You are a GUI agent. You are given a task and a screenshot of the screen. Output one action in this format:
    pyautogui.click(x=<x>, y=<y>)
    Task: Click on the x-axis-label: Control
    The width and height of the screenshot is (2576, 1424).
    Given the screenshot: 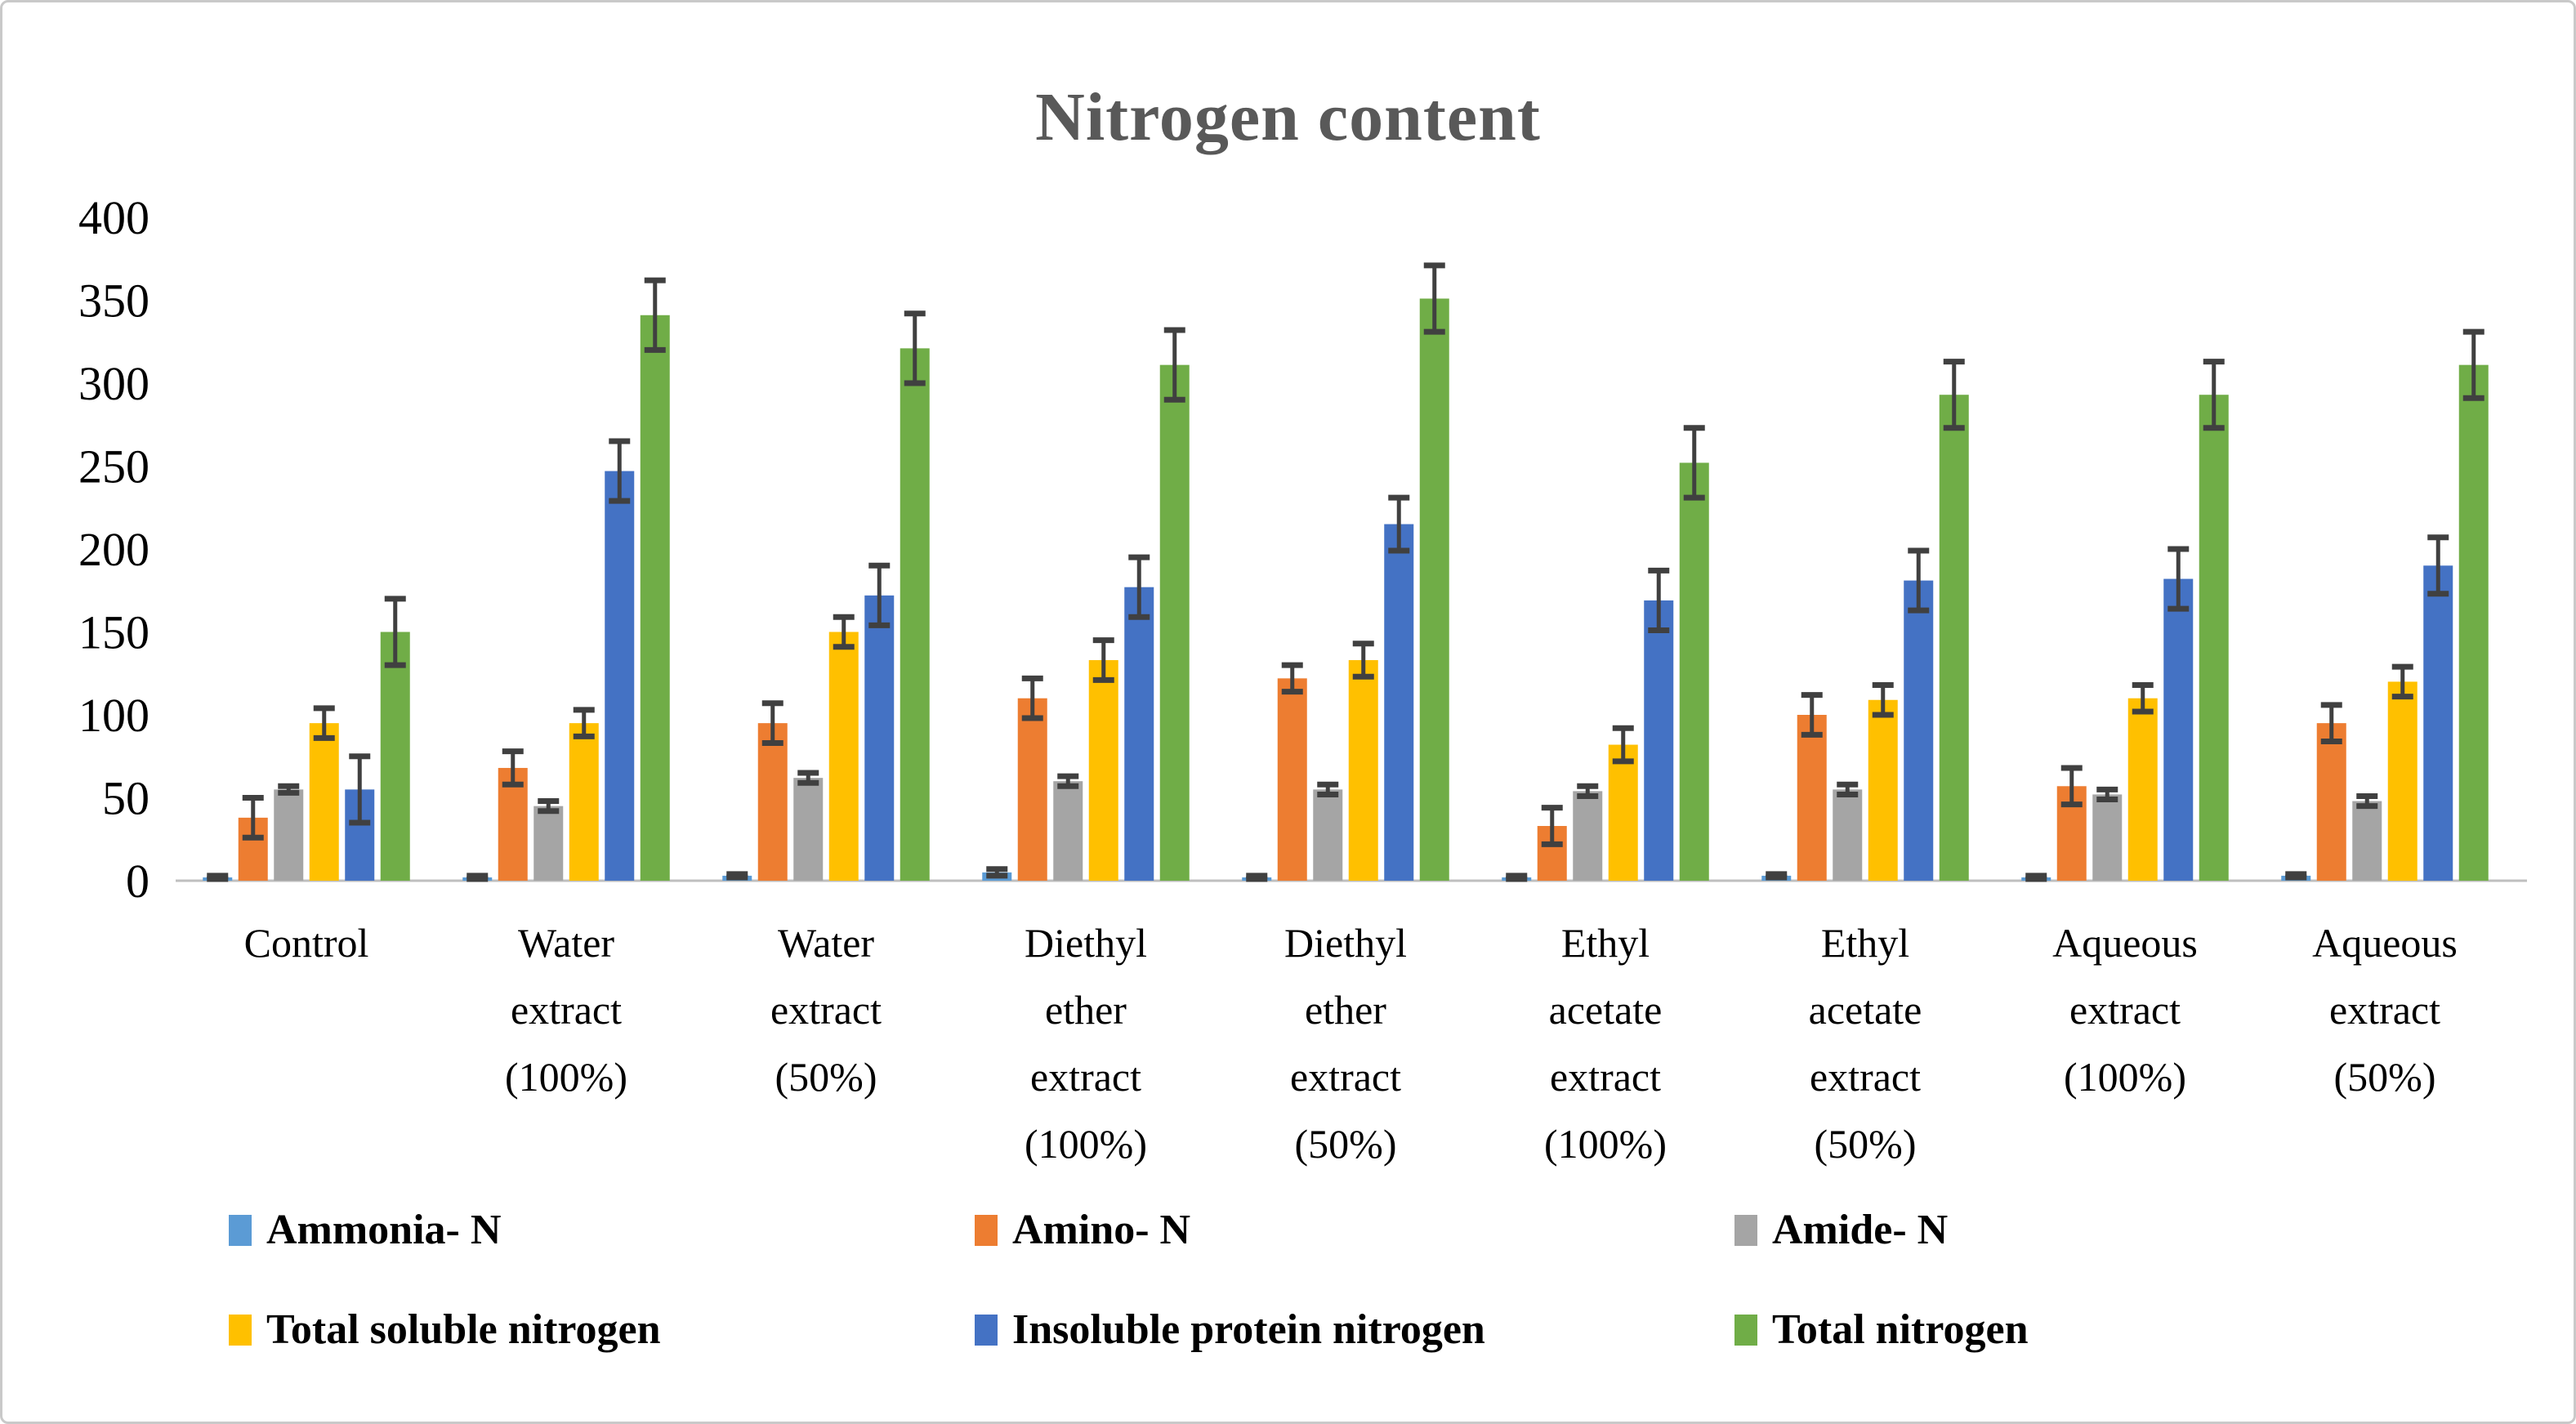 What is the action you would take?
    pyautogui.click(x=307, y=943)
    